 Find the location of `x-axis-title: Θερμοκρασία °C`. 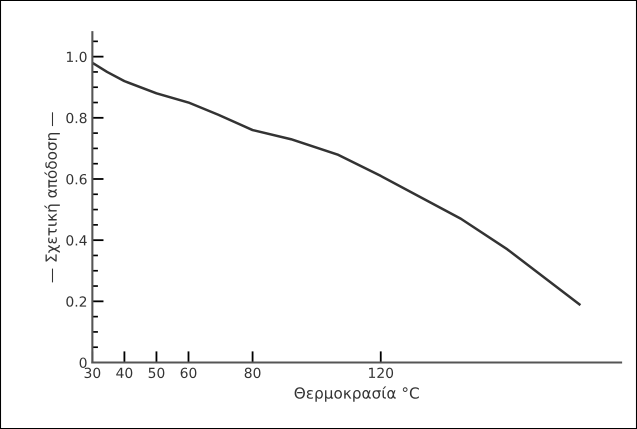

x-axis-title: Θερμοκρασία °C is located at coordinates (356, 394).